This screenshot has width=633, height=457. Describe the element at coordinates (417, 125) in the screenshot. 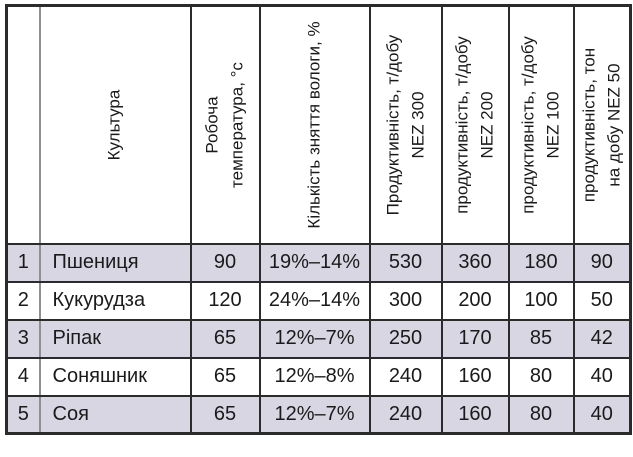

I see `header-label-line2: NEZ 300` at that location.